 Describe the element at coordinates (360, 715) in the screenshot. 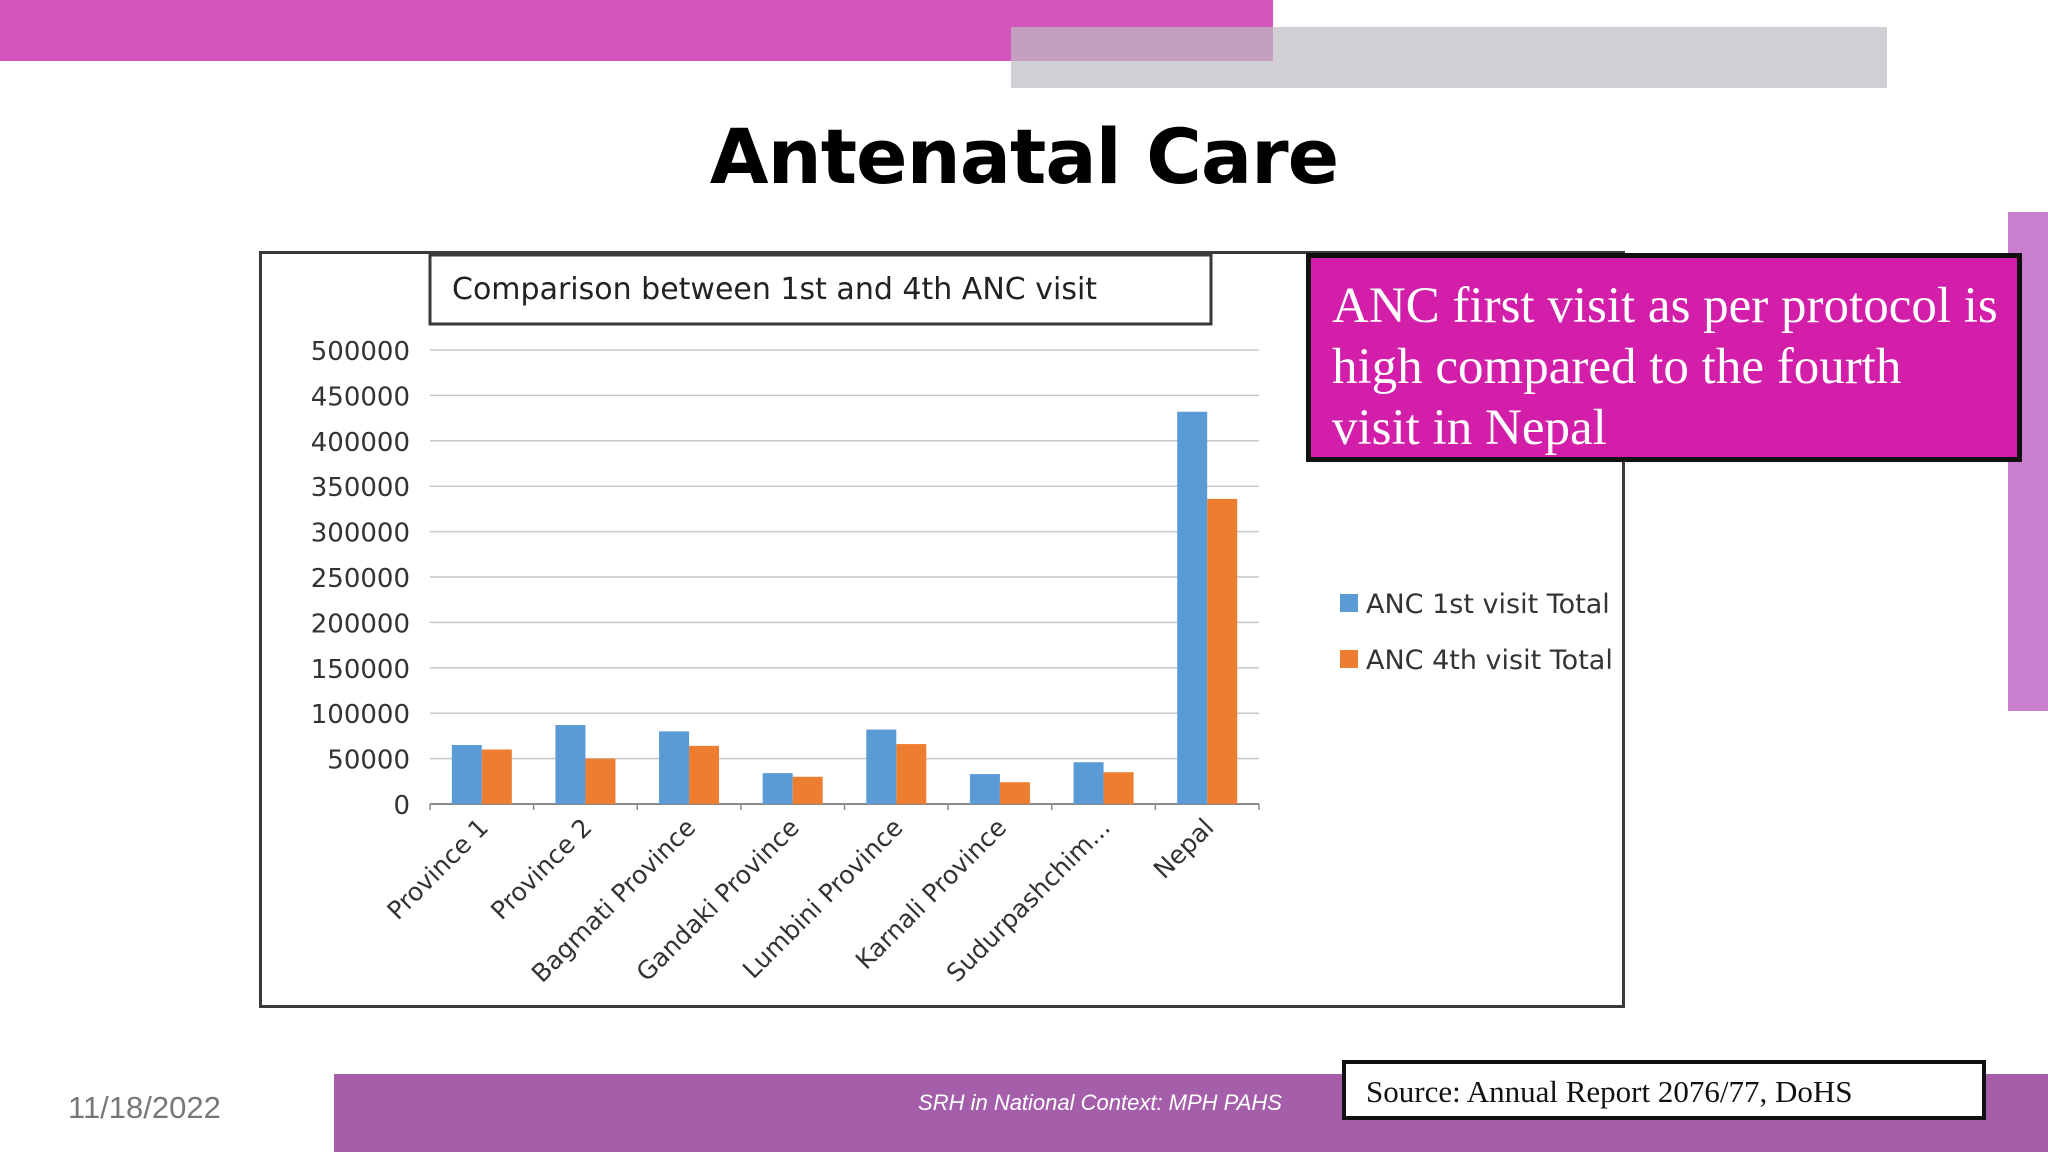

I see `y-tick-label: 100000` at that location.